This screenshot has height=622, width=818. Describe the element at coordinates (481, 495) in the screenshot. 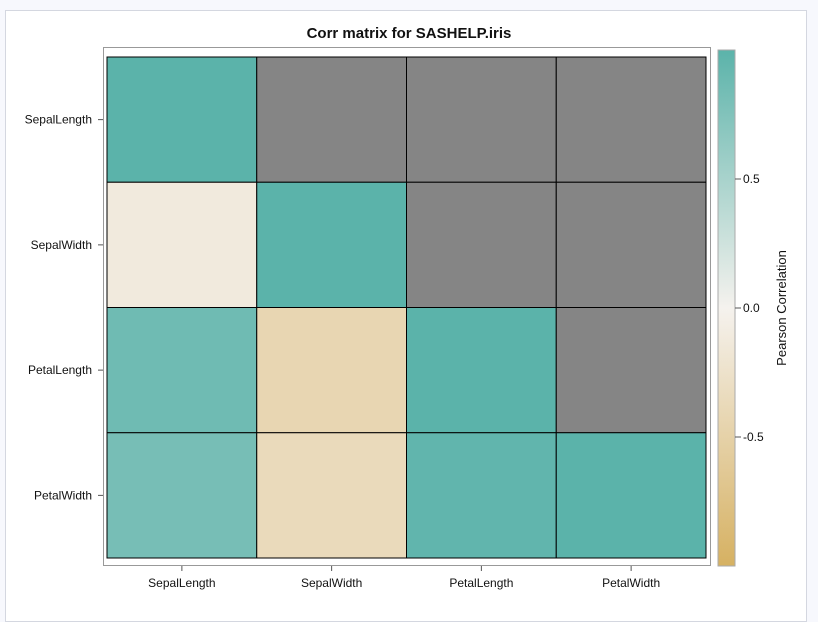

I see `cell-PetalWidth-PetalLength` at that location.